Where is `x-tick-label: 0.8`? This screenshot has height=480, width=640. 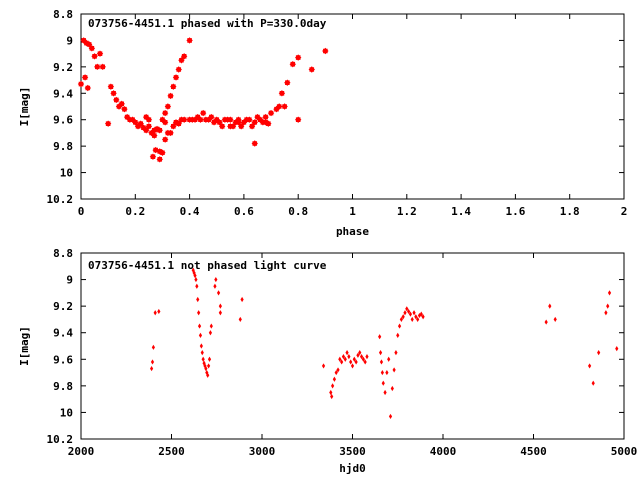
x-tick-label: 0.8 is located at coordinates (298, 211).